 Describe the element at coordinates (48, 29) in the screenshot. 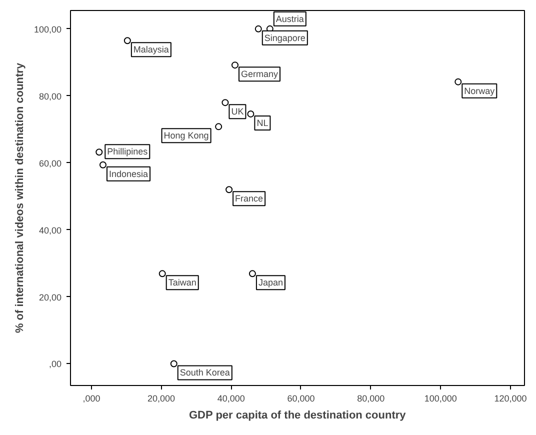

I see `y-tick-label: 100,00` at that location.